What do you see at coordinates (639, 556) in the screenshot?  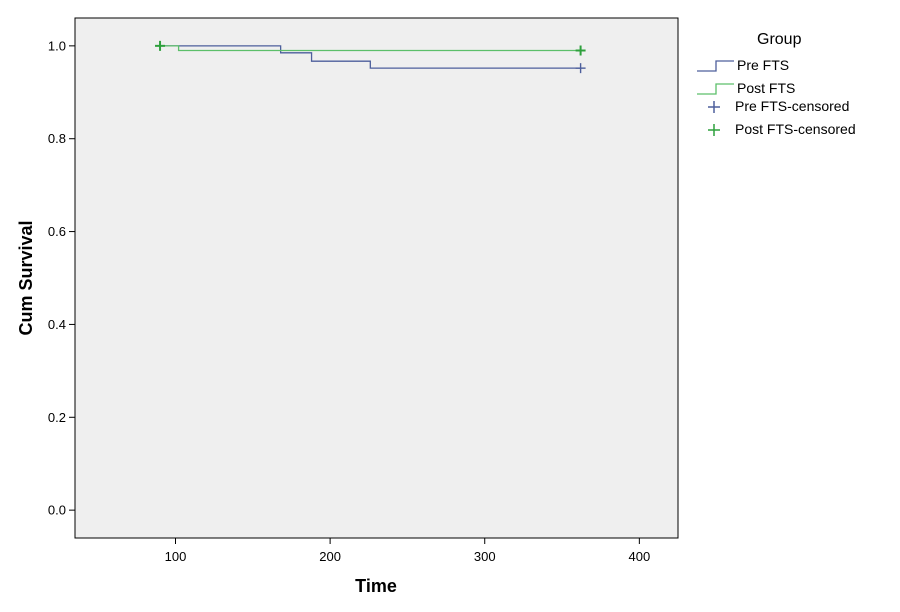 I see `x-tick-label: 400` at bounding box center [639, 556].